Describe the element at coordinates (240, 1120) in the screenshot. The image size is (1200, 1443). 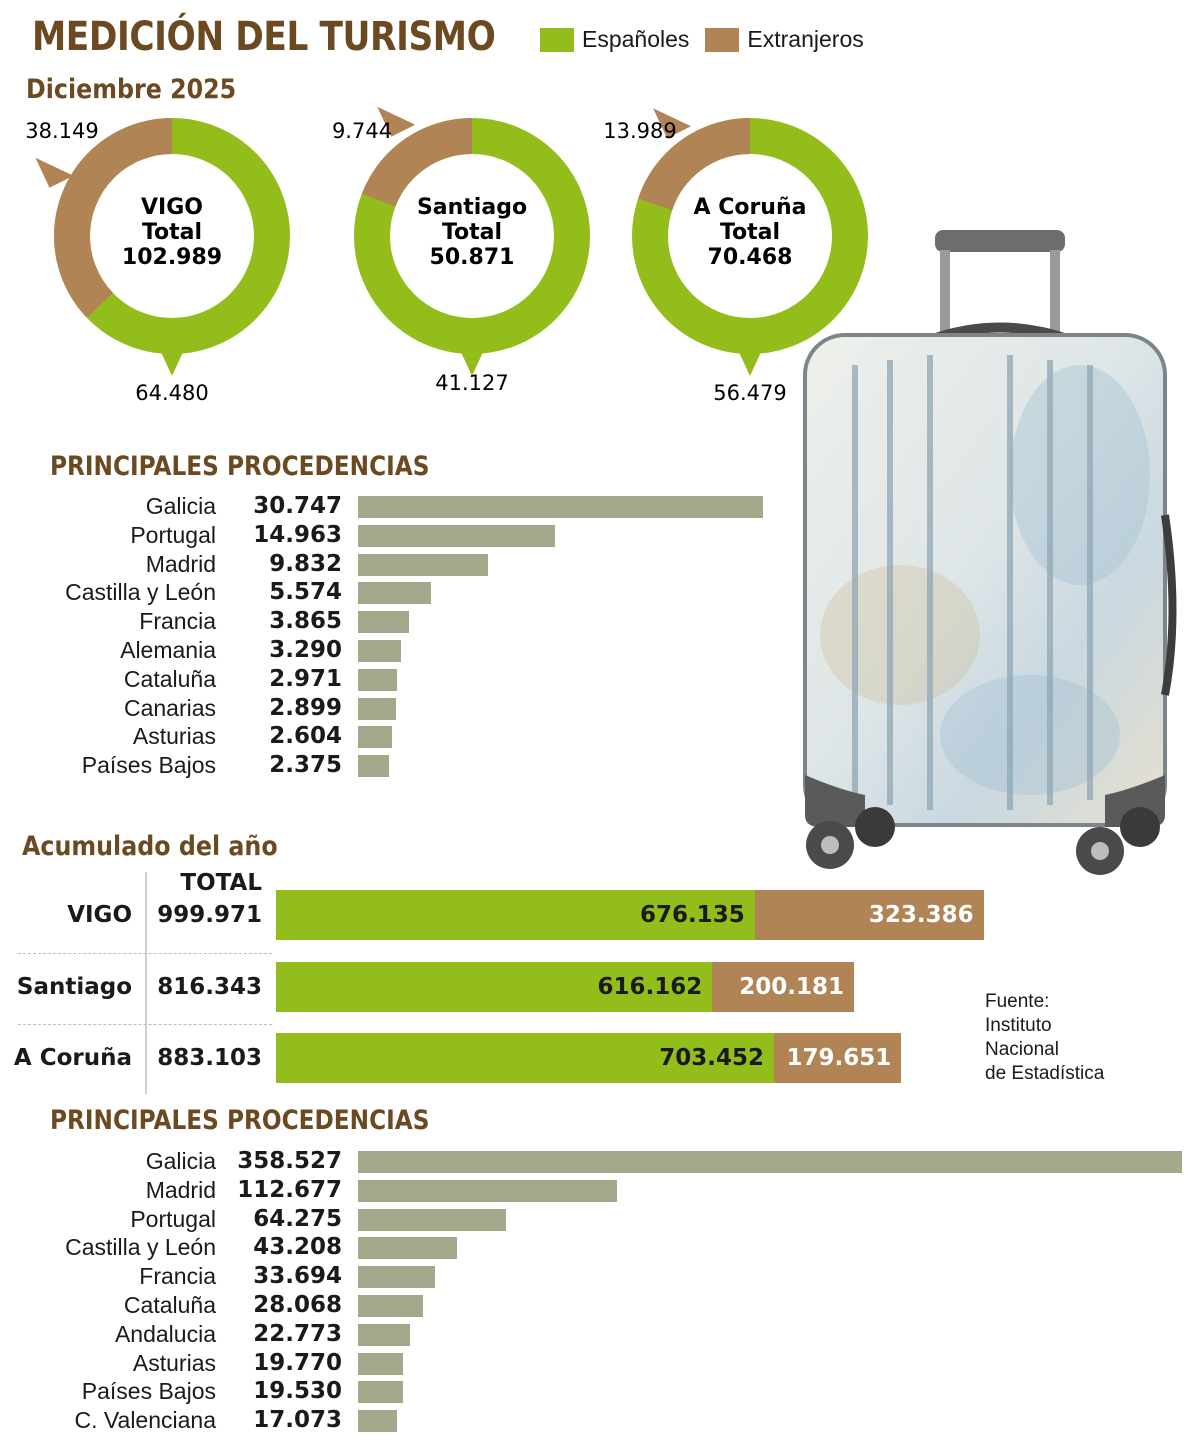
I see `year-procedencias-title: PRINCIPALES PROCEDENCIAS` at that location.